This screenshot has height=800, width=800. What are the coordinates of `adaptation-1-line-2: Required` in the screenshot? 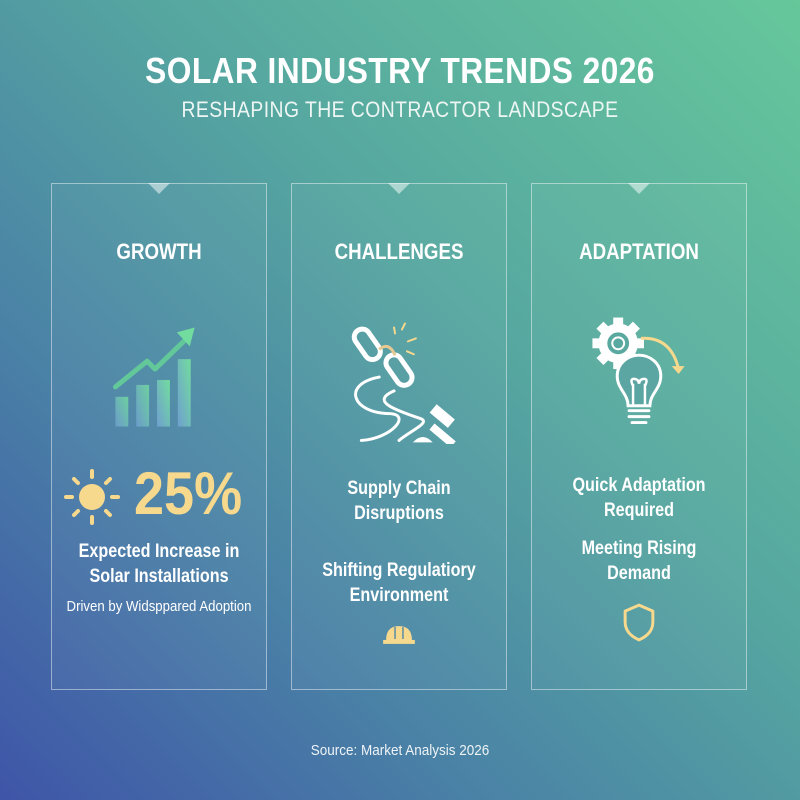 It's located at (638, 510).